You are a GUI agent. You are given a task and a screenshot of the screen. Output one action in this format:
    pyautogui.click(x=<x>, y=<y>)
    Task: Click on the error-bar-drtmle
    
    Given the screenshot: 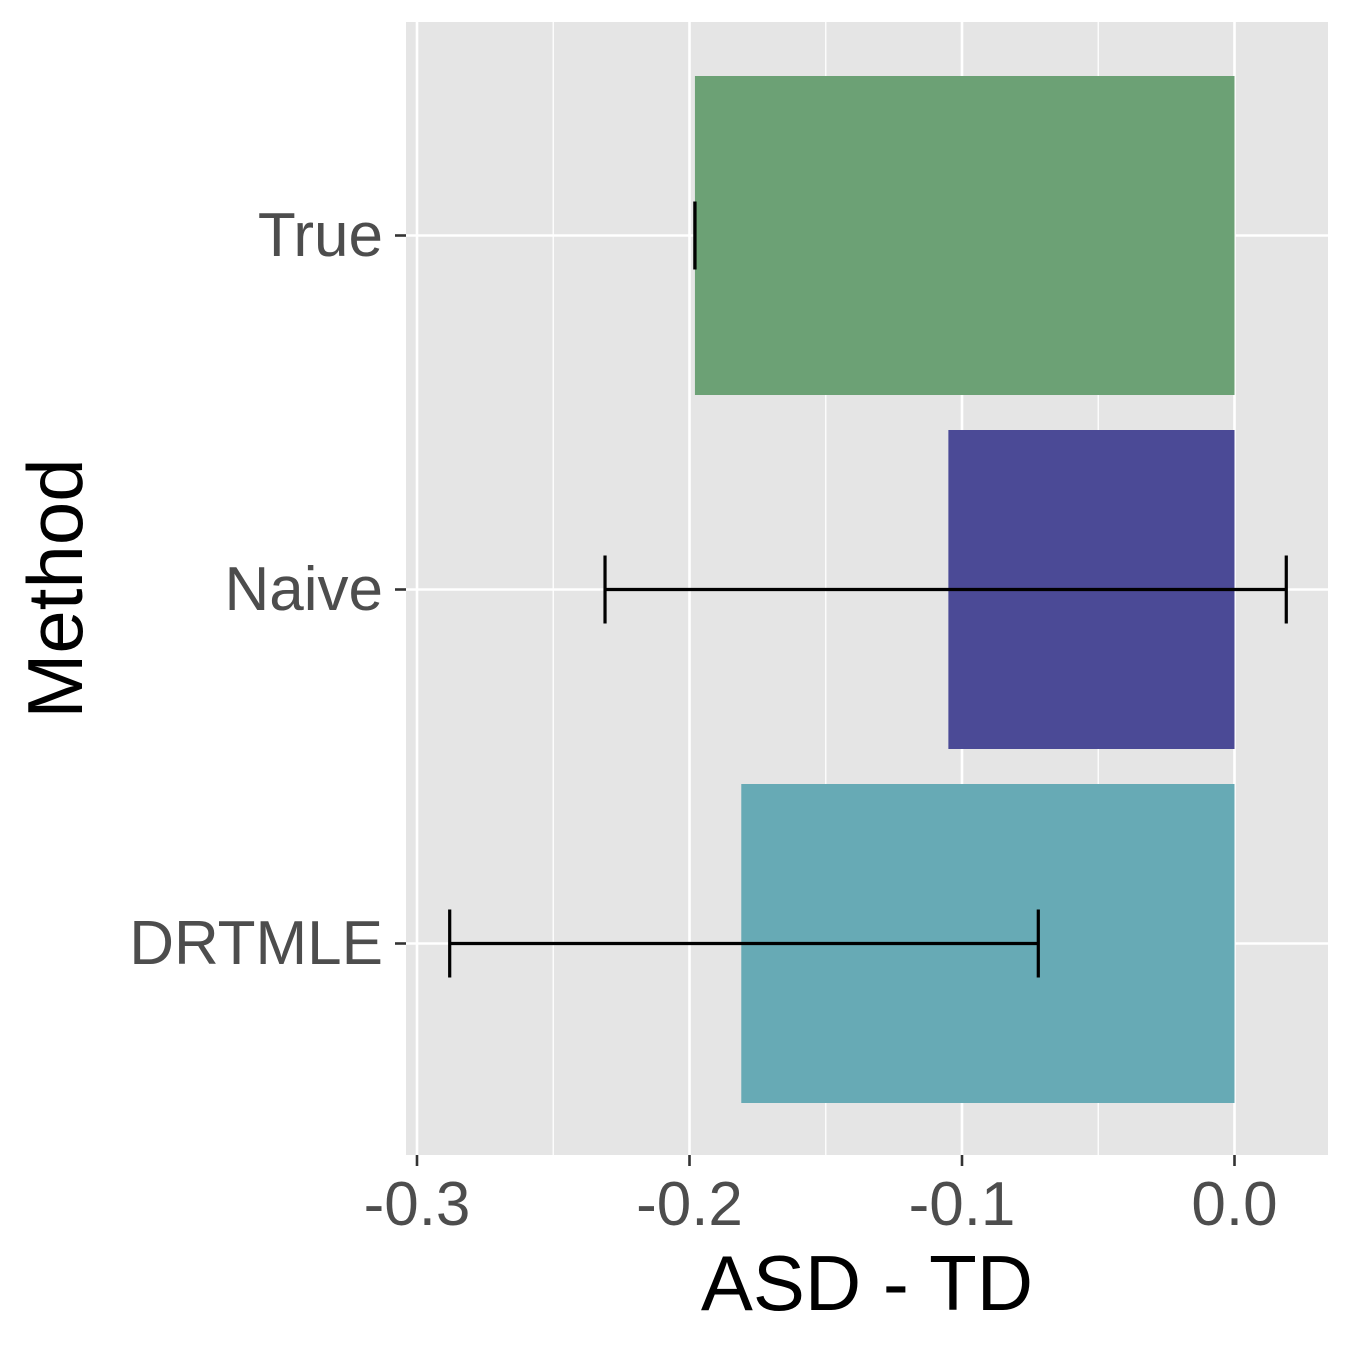 What is the action you would take?
    pyautogui.click(x=744, y=943)
    